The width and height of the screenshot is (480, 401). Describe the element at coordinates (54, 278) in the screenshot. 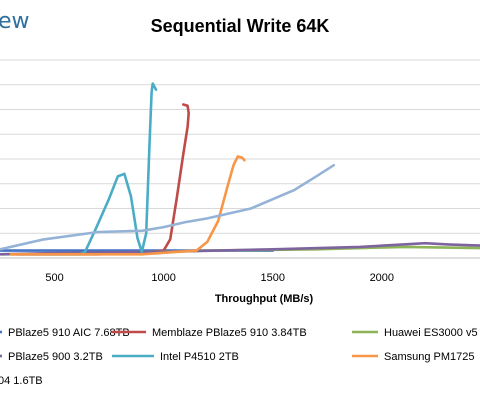

I see `x-tick-label: 500` at that location.